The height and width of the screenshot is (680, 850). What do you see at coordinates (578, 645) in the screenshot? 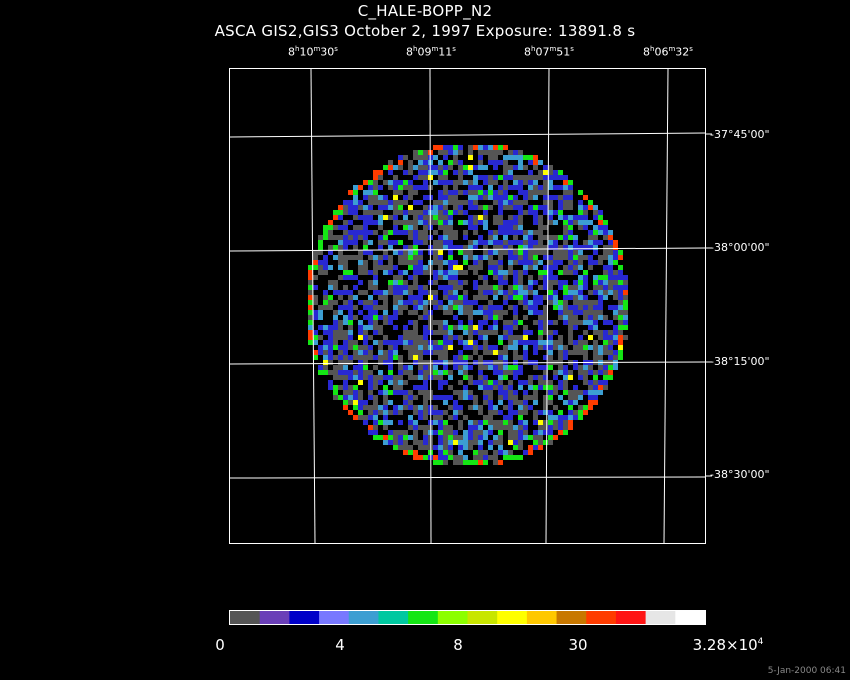
I see `colorbar-tick-label: 30` at bounding box center [578, 645].